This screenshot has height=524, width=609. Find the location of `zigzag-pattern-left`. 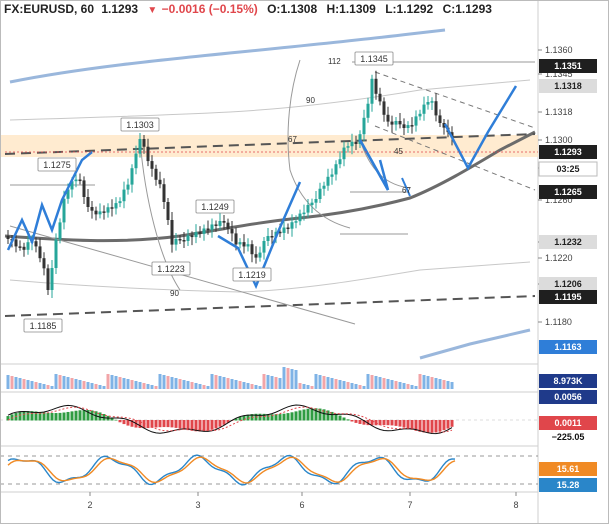

zigzag-pattern-left is located at coordinates (49, 201).